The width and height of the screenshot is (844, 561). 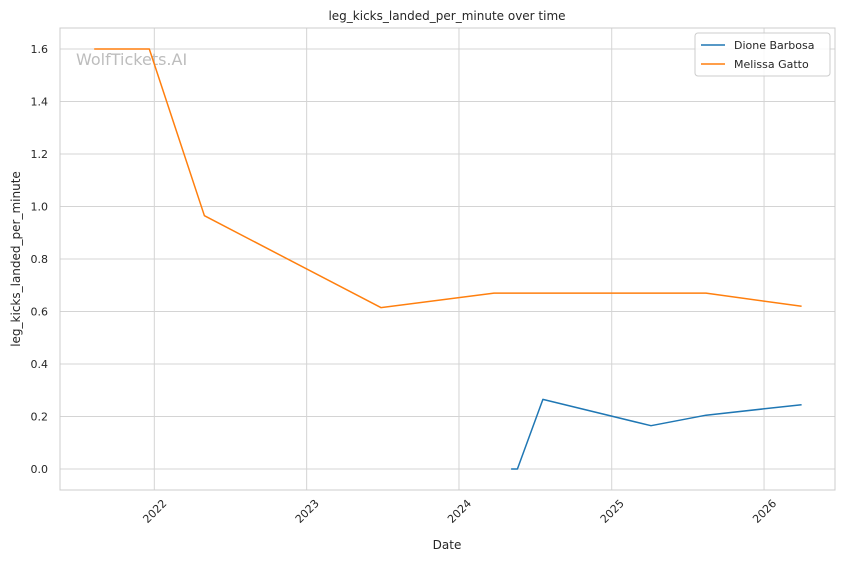 I want to click on y-tick-label: 1.0, so click(x=40, y=207).